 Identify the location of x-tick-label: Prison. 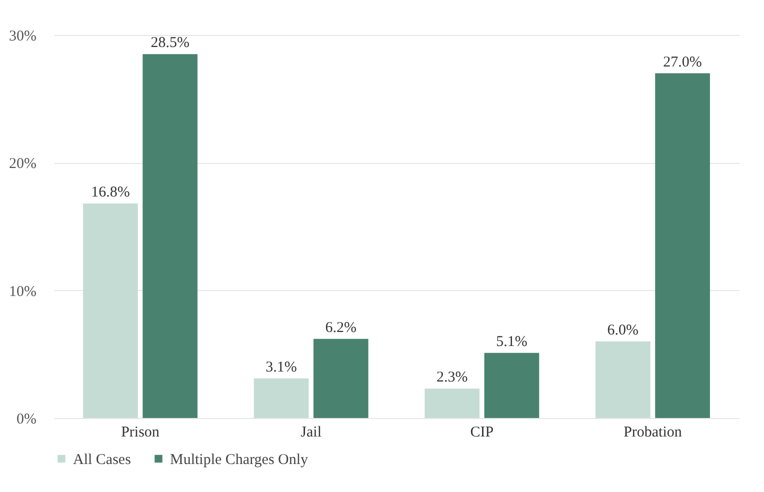
(140, 432).